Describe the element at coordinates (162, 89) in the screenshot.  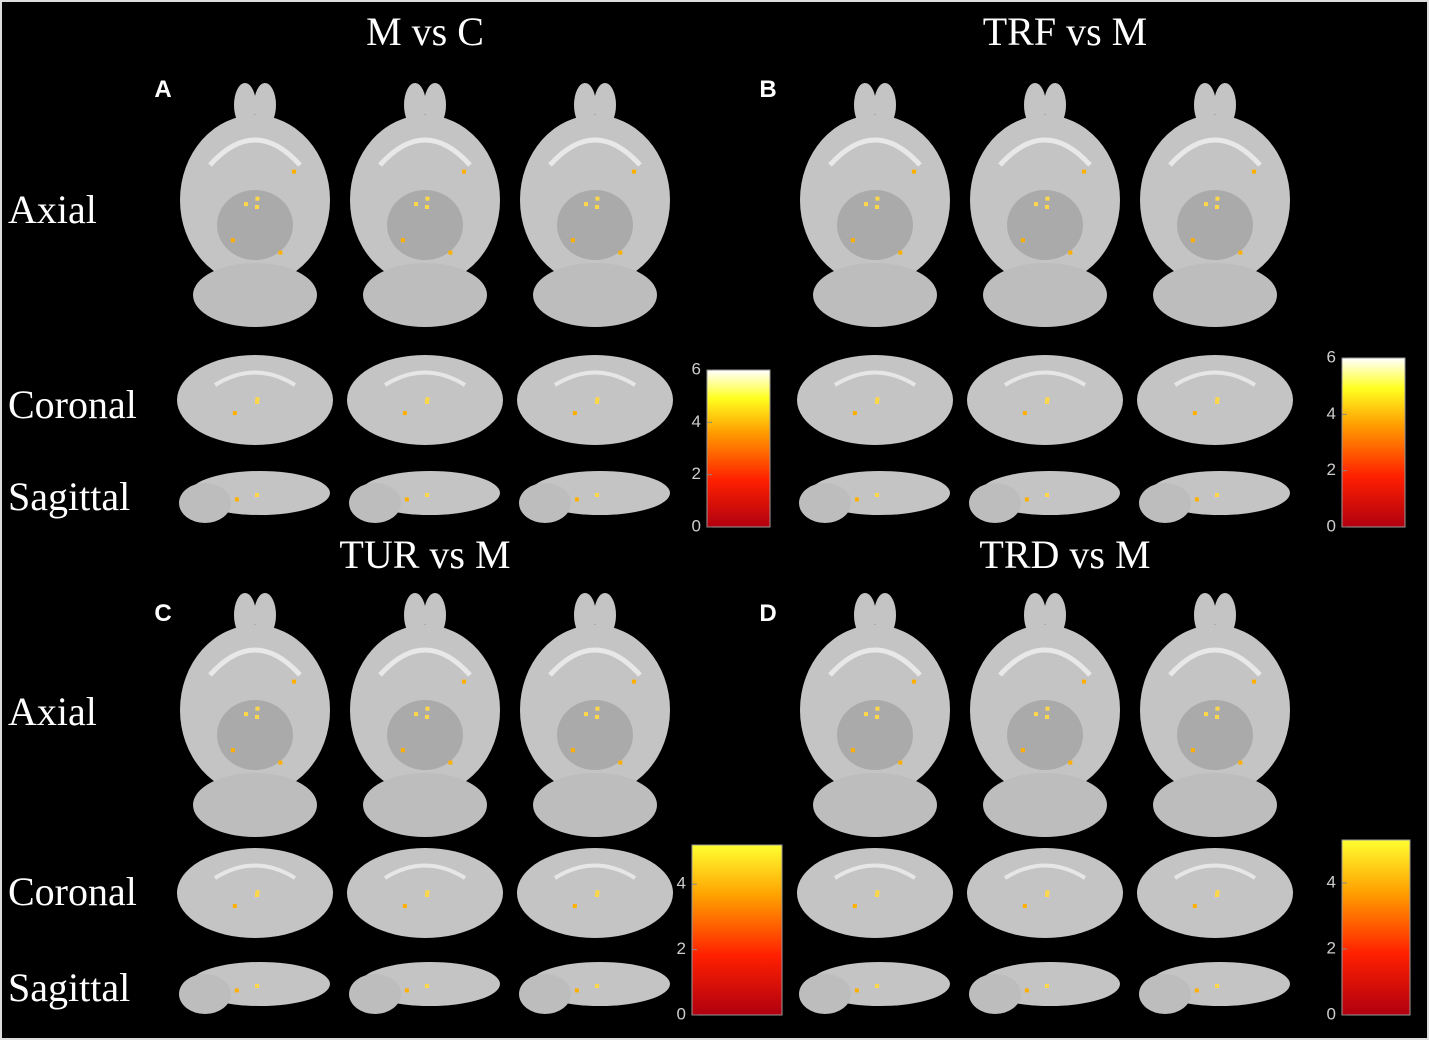
I see `panel-letter: A` at that location.